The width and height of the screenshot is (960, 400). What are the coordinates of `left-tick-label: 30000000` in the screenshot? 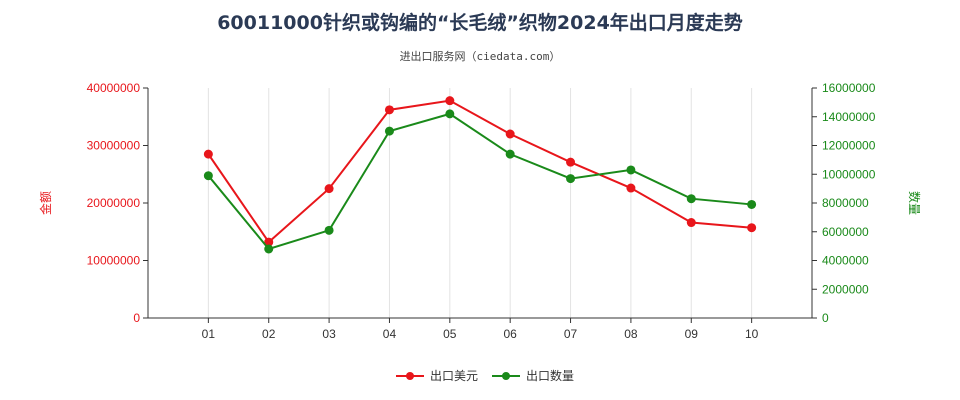 It's located at (114, 146).